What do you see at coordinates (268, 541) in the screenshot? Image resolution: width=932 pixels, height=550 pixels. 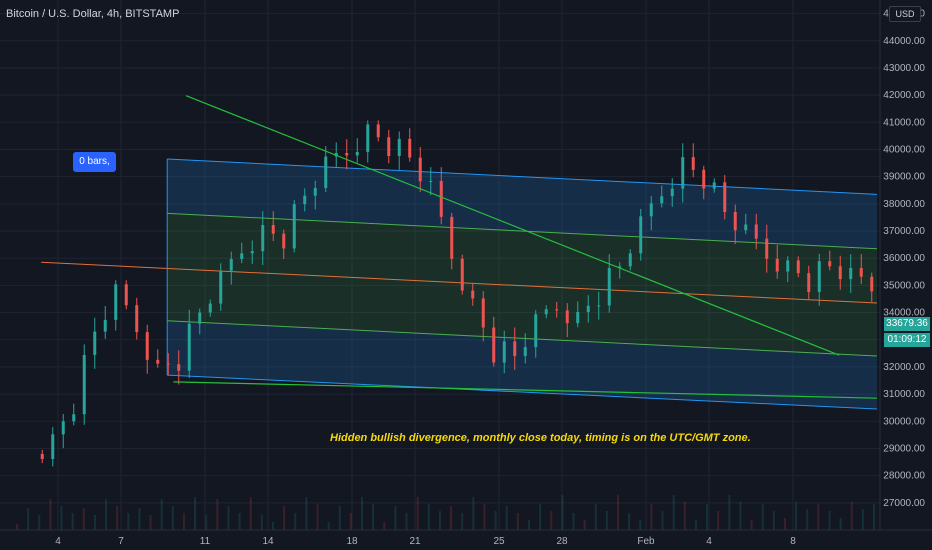 I see `time-tick-label: 14` at bounding box center [268, 541].